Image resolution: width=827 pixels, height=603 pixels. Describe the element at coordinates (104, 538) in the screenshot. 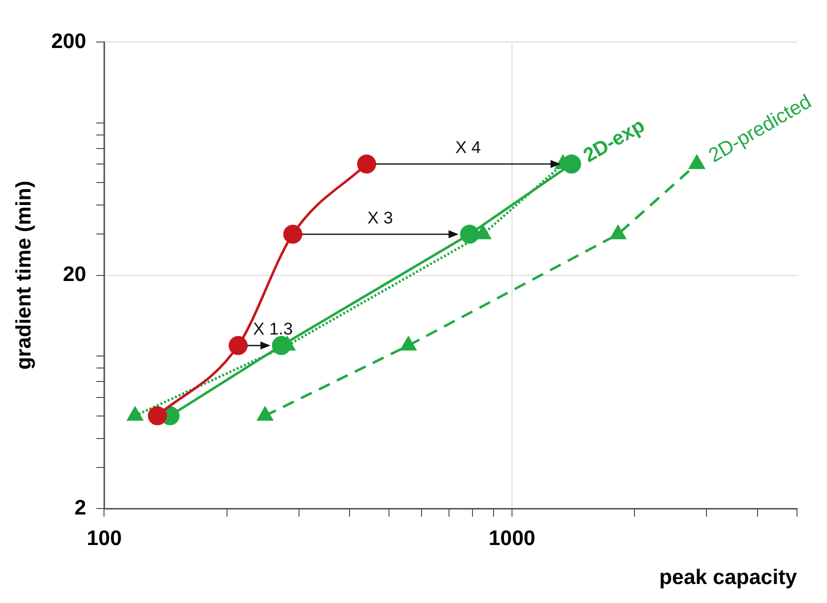

I see `x-tick-label: 100` at that location.